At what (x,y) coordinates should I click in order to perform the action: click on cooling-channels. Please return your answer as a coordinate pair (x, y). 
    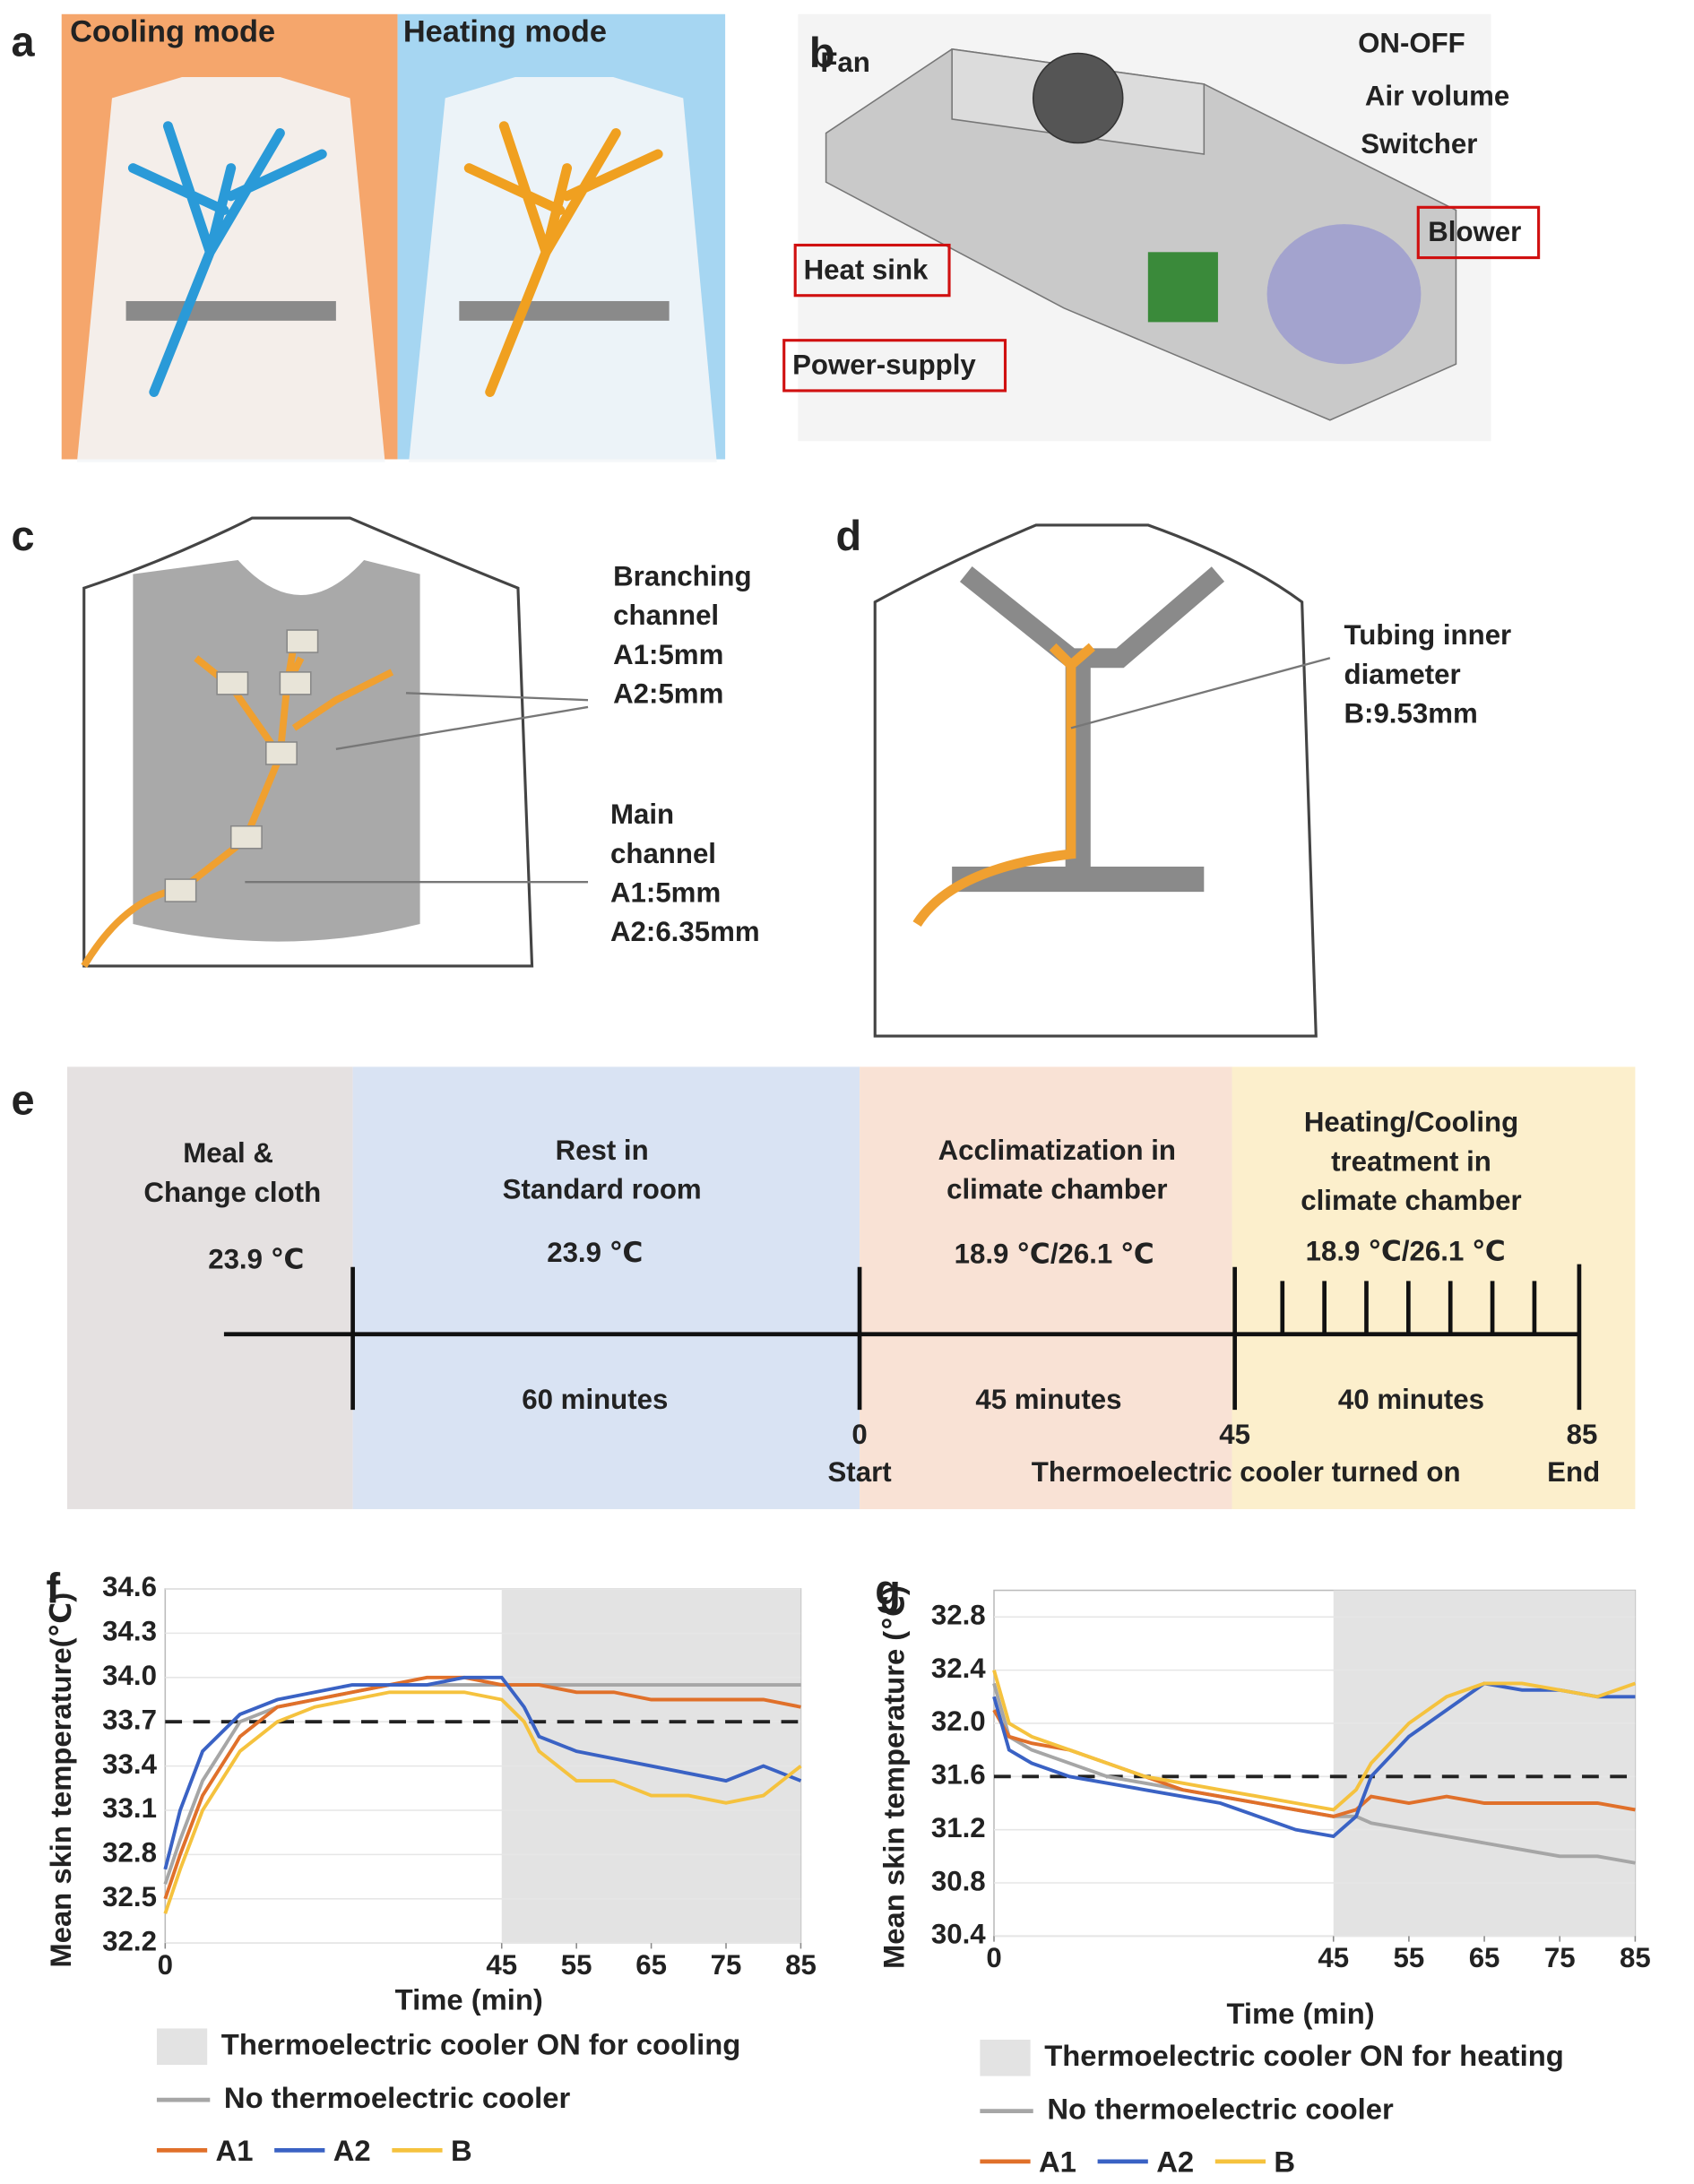
    Looking at the image, I should click on (227, 259).